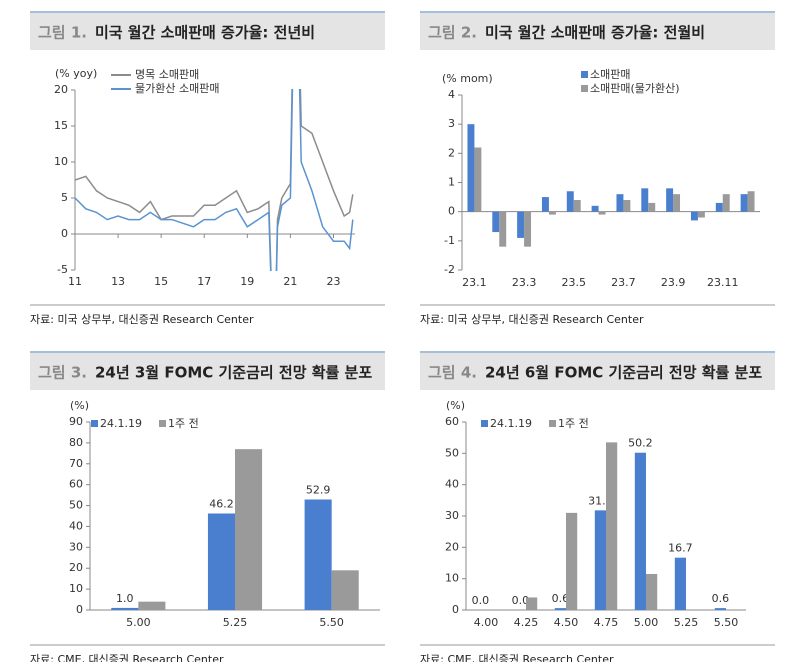  Describe the element at coordinates (62, 269) in the screenshot. I see `y-tick-label: -5` at that location.